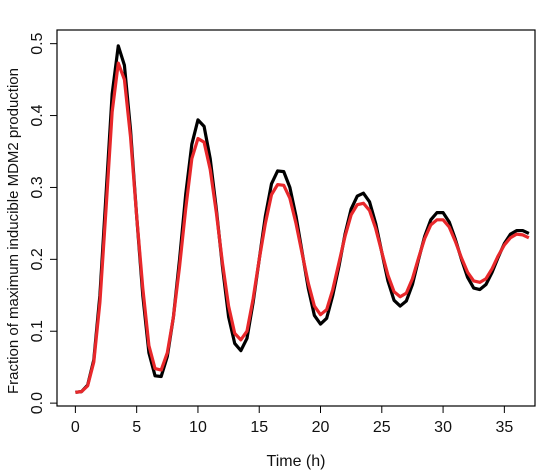  Describe the element at coordinates (259, 427) in the screenshot. I see `x-tick-label: 15` at that location.